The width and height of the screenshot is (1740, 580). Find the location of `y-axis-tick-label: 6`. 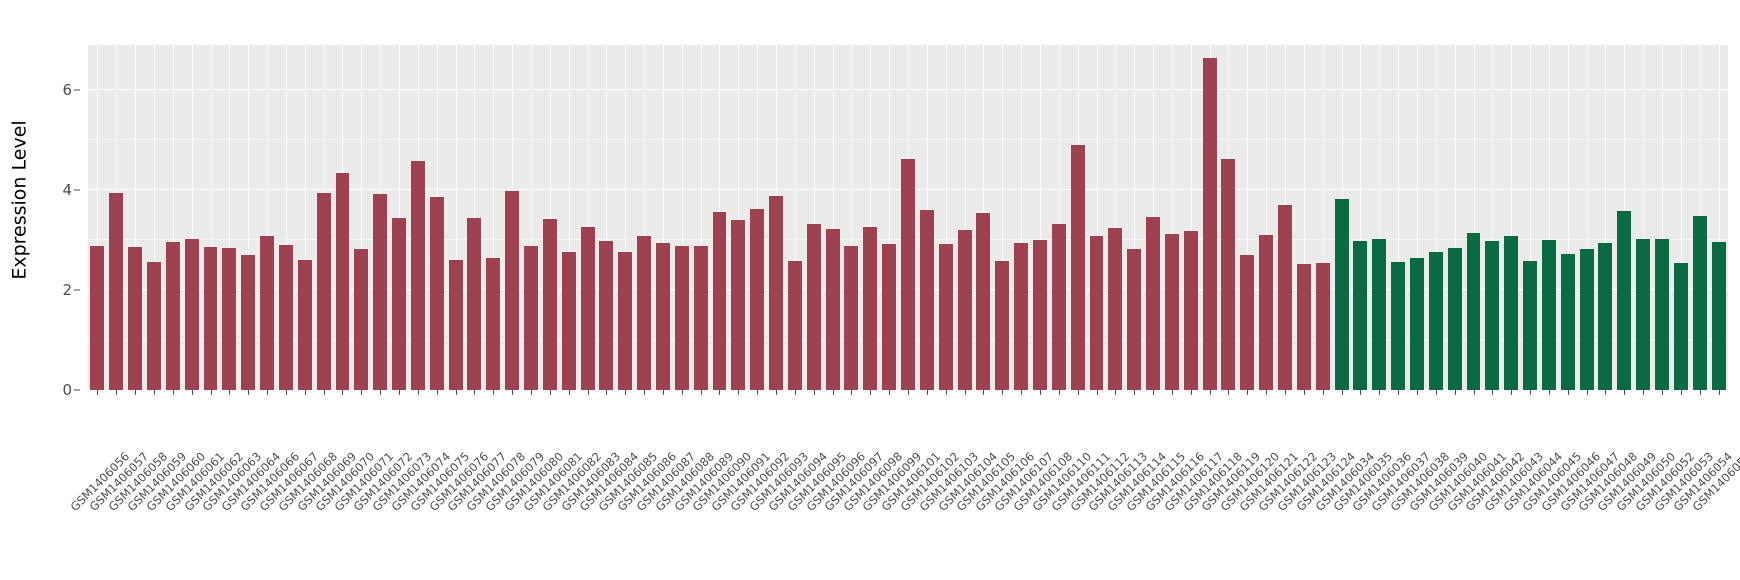

y-axis-tick-label: 6 is located at coordinates (67, 90).